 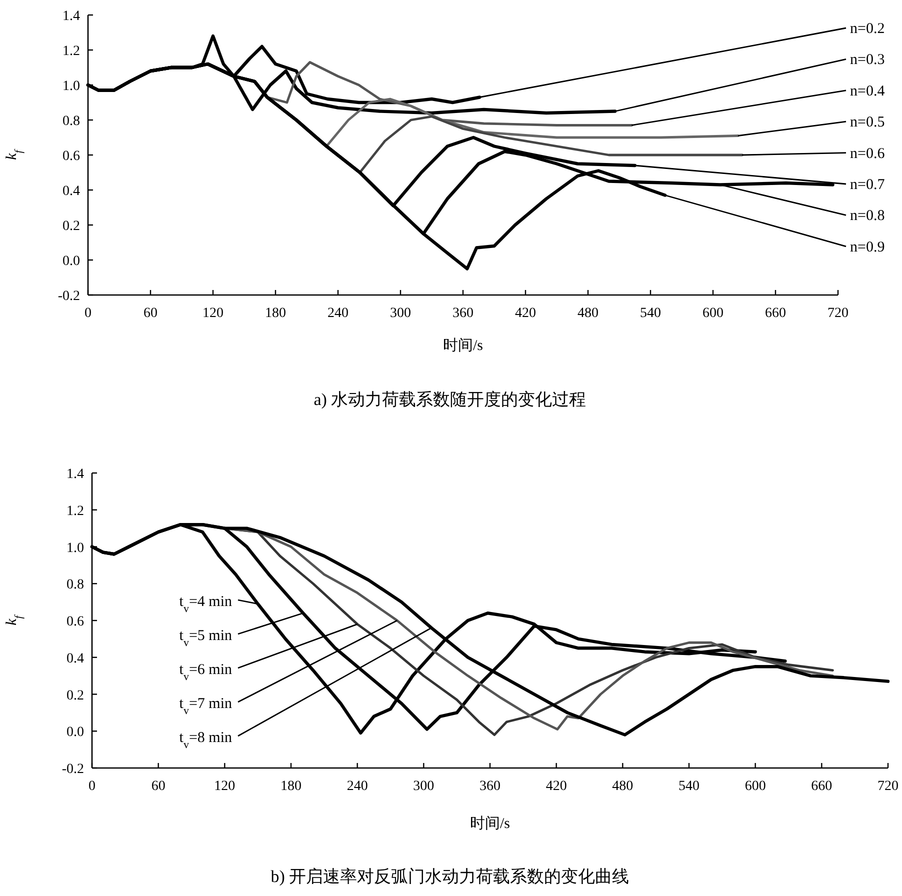 I want to click on text: a) 水动力荷载系数随开度的变化过程, so click(x=450, y=399).